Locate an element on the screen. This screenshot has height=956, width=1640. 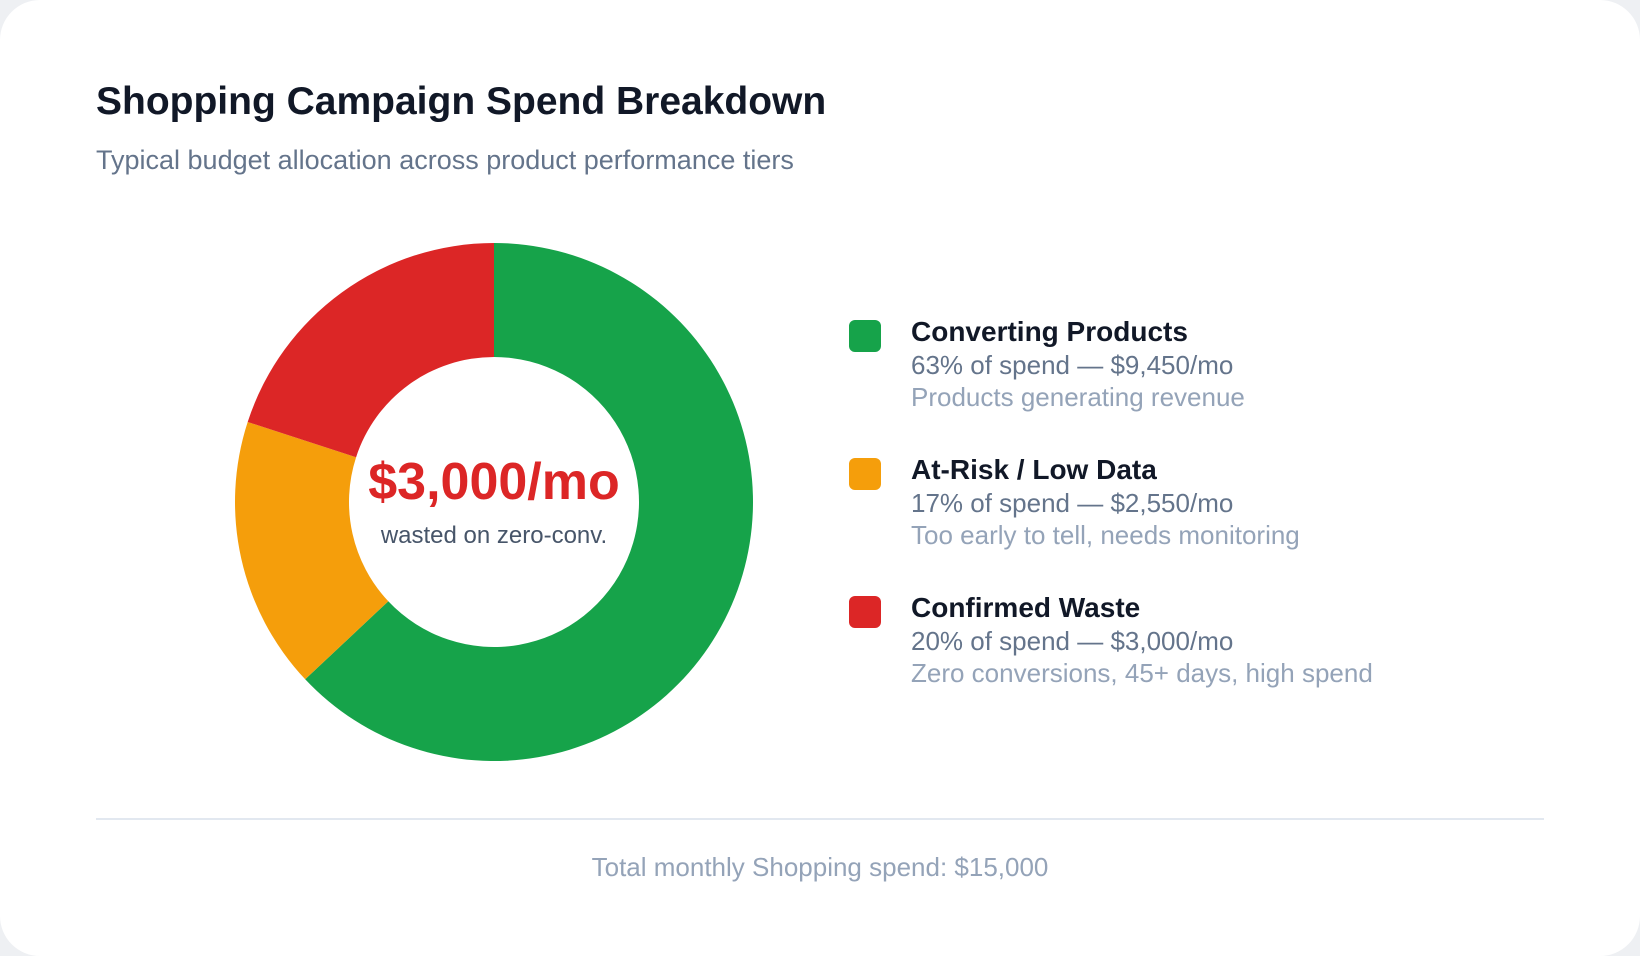
chart-title: Shopping Campaign Spend Breakdown is located at coordinates (461, 101).